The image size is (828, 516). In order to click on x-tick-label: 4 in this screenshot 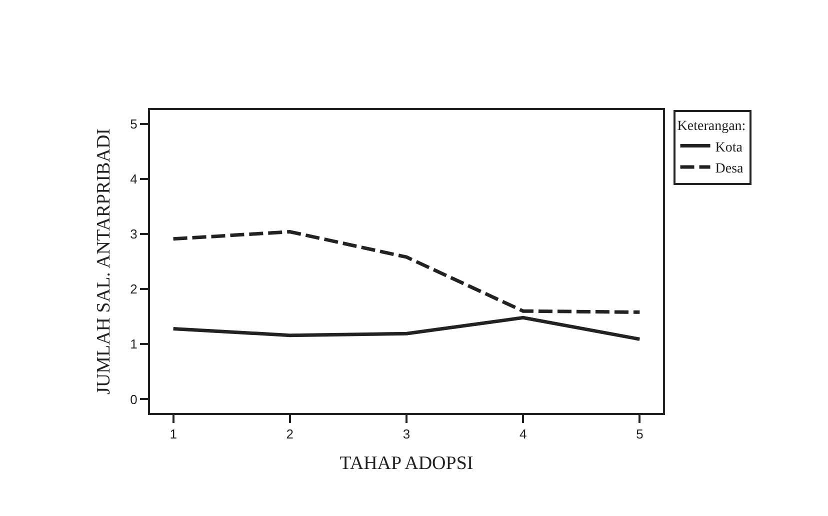, I will do `click(523, 434)`.